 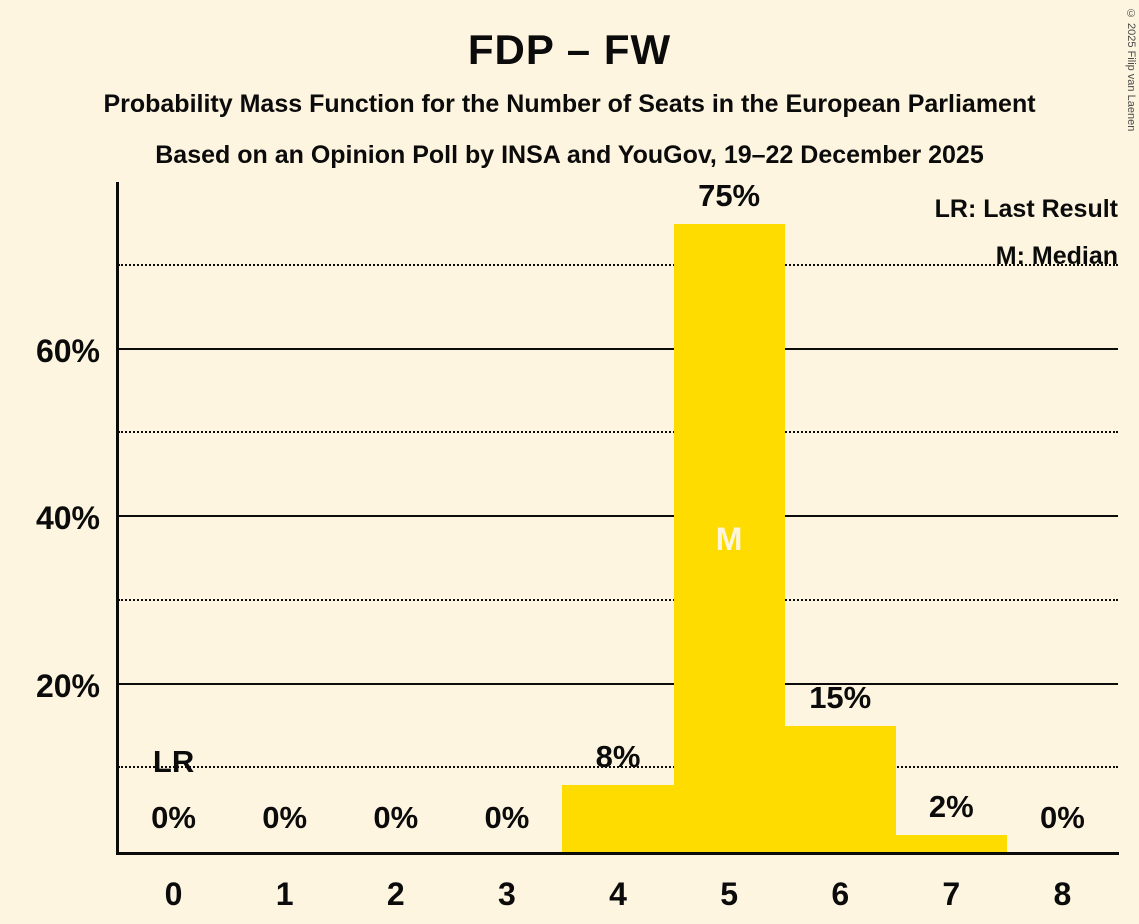 What do you see at coordinates (840, 698) in the screenshot?
I see `bar-value-label: 15%` at bounding box center [840, 698].